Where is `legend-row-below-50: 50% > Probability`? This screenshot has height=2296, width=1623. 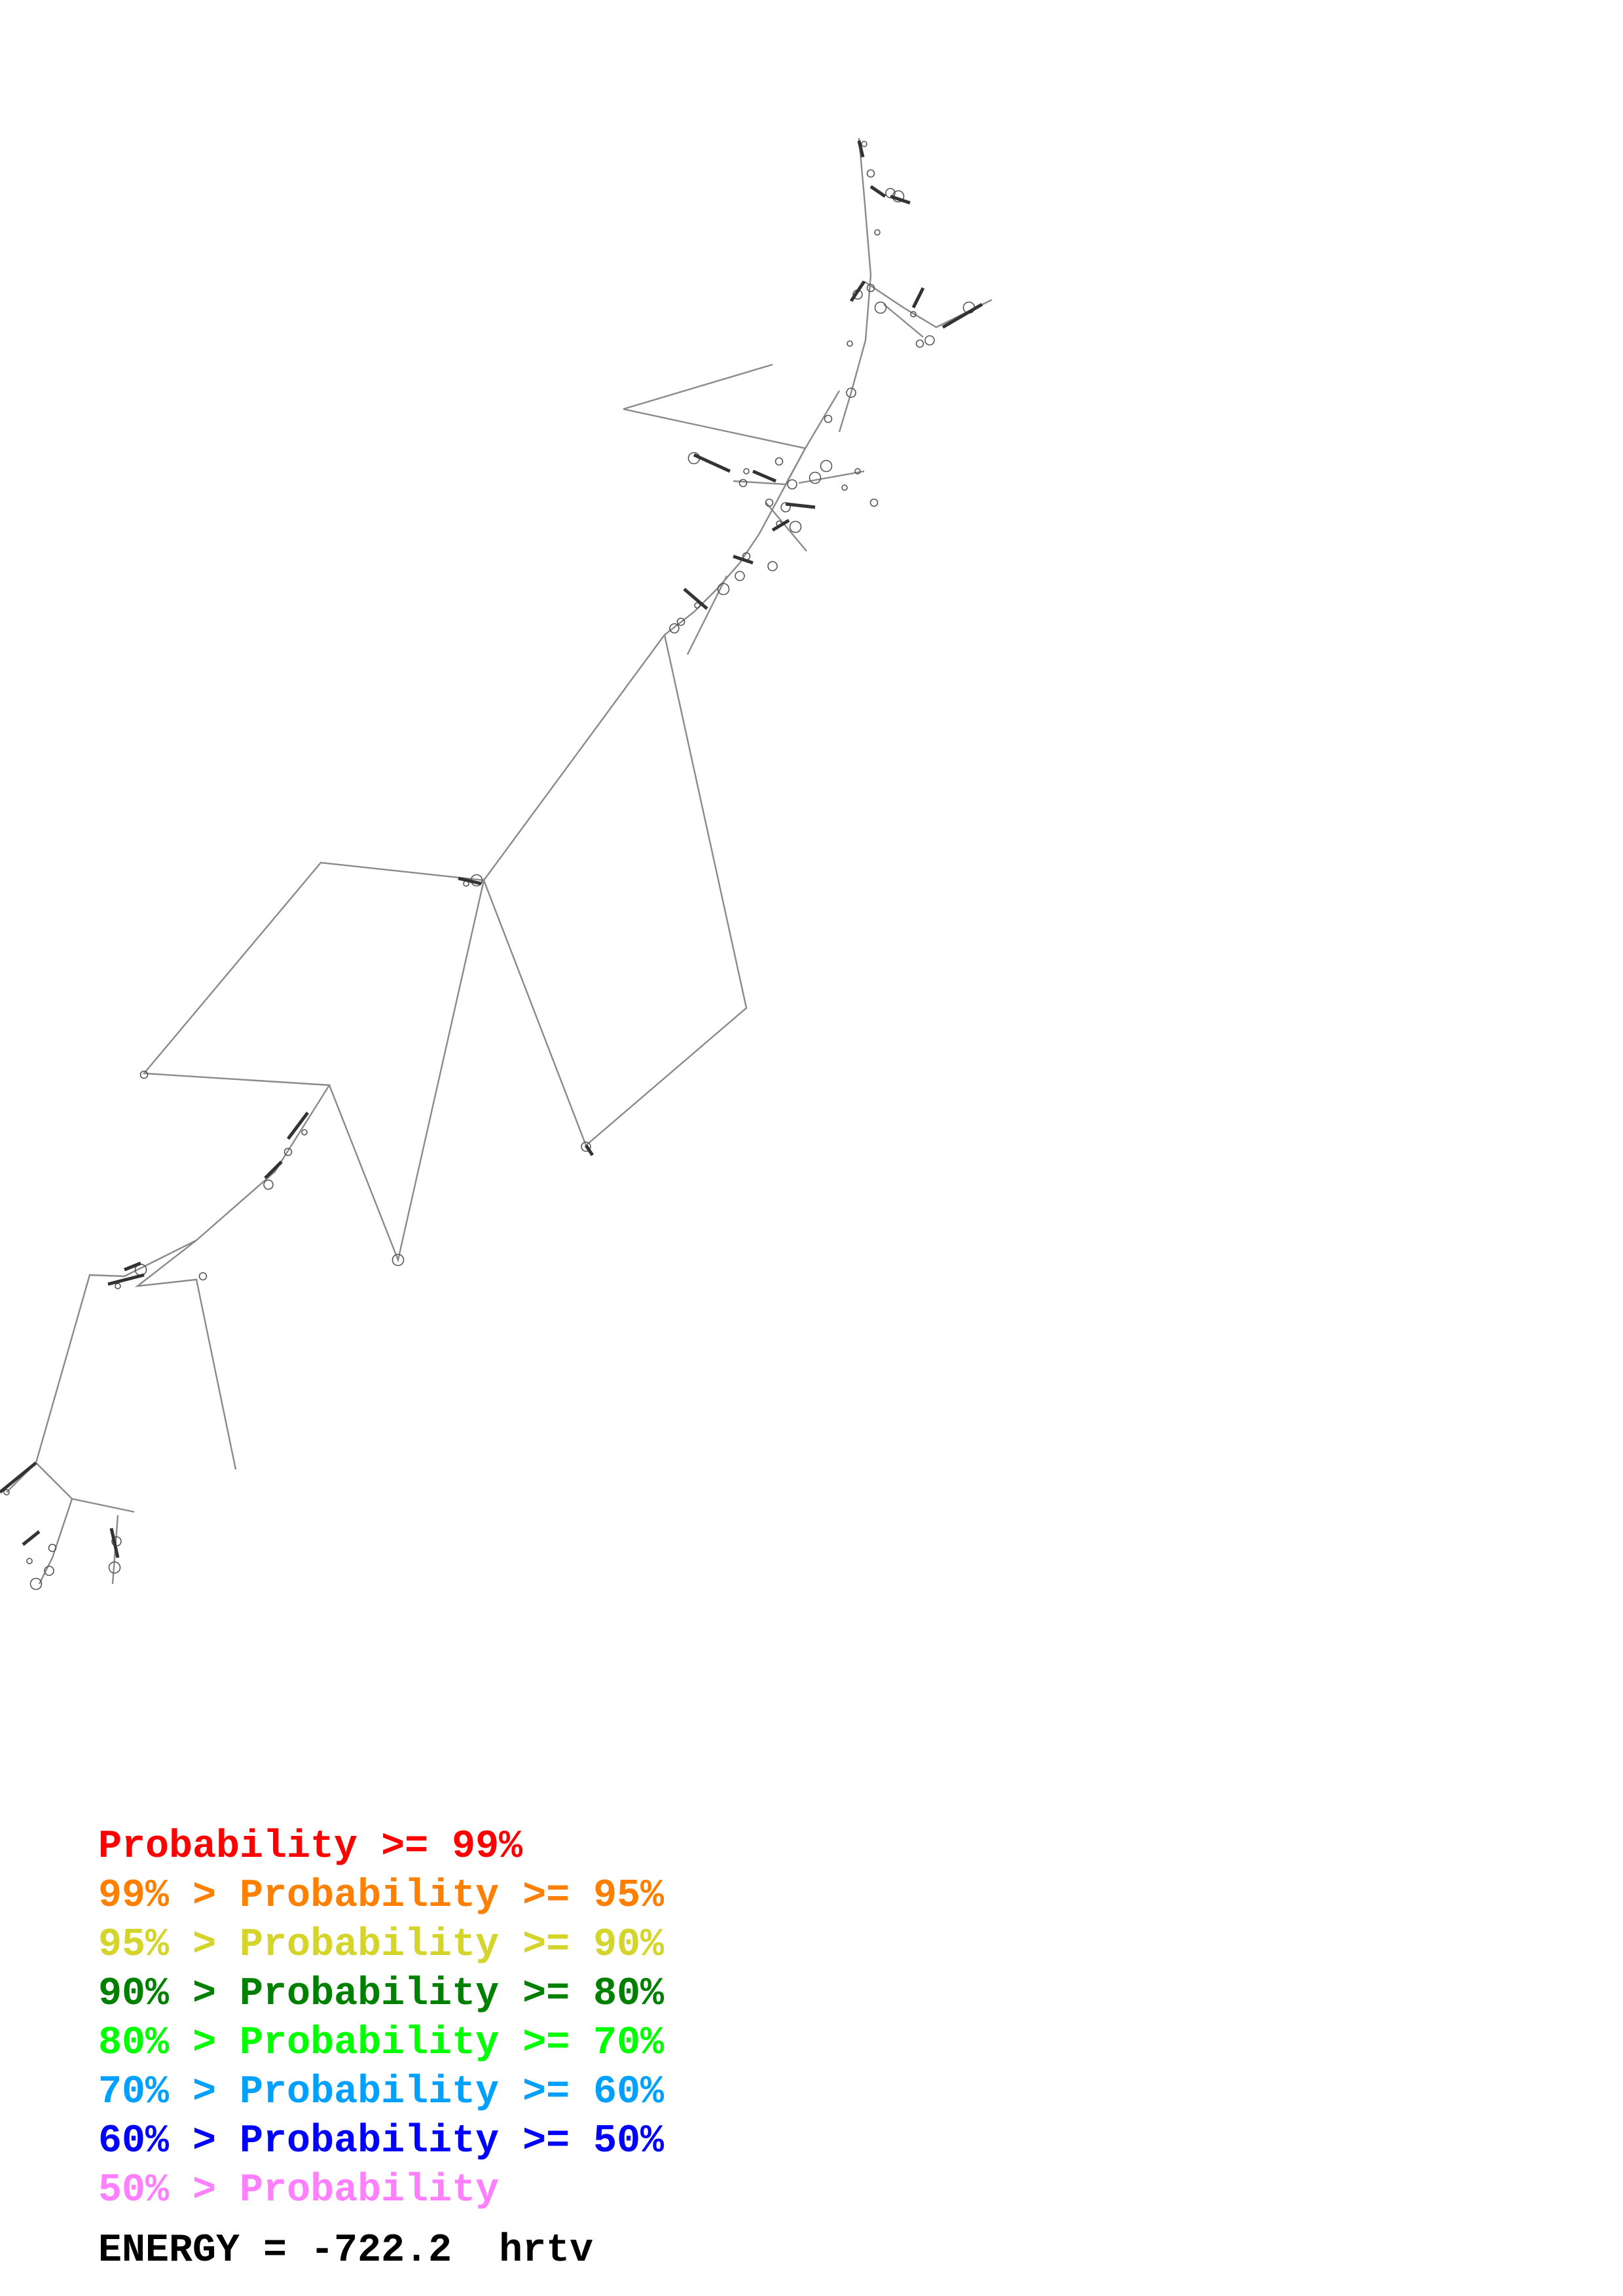 legend-row-below-50: 50% > Probability is located at coordinates (381, 2190).